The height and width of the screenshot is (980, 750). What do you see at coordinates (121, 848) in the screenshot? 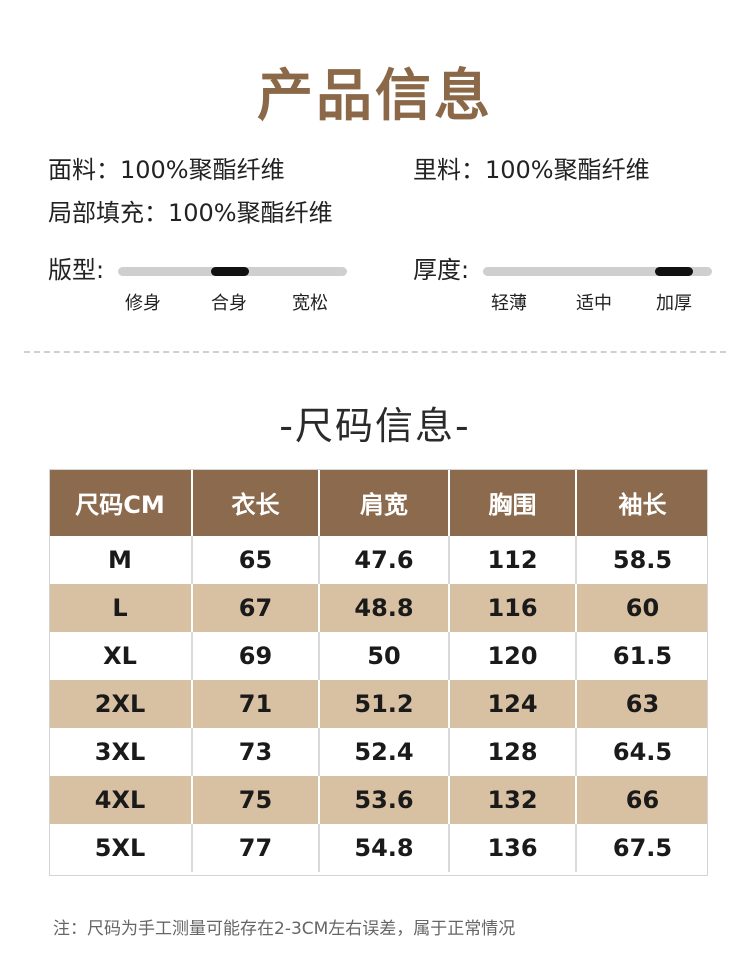
I see `cell-size: 5XL` at bounding box center [121, 848].